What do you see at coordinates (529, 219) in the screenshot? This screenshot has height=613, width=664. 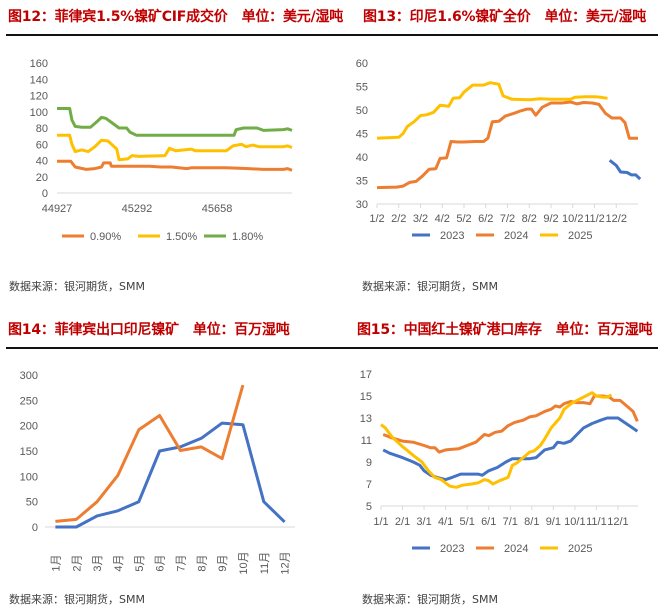 I see `x-tick-label: 8/2` at bounding box center [529, 219].